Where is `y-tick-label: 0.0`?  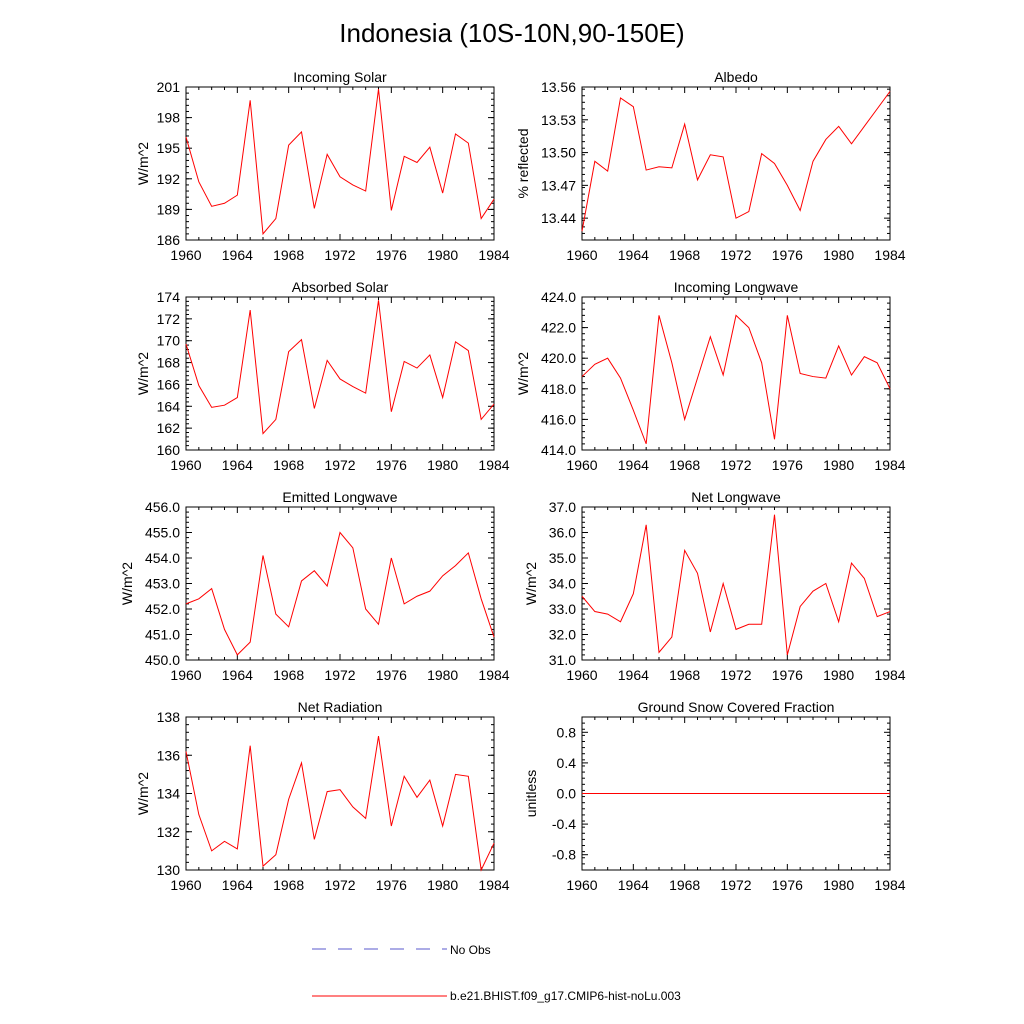 y-tick-label: 0.0 is located at coordinates (567, 794).